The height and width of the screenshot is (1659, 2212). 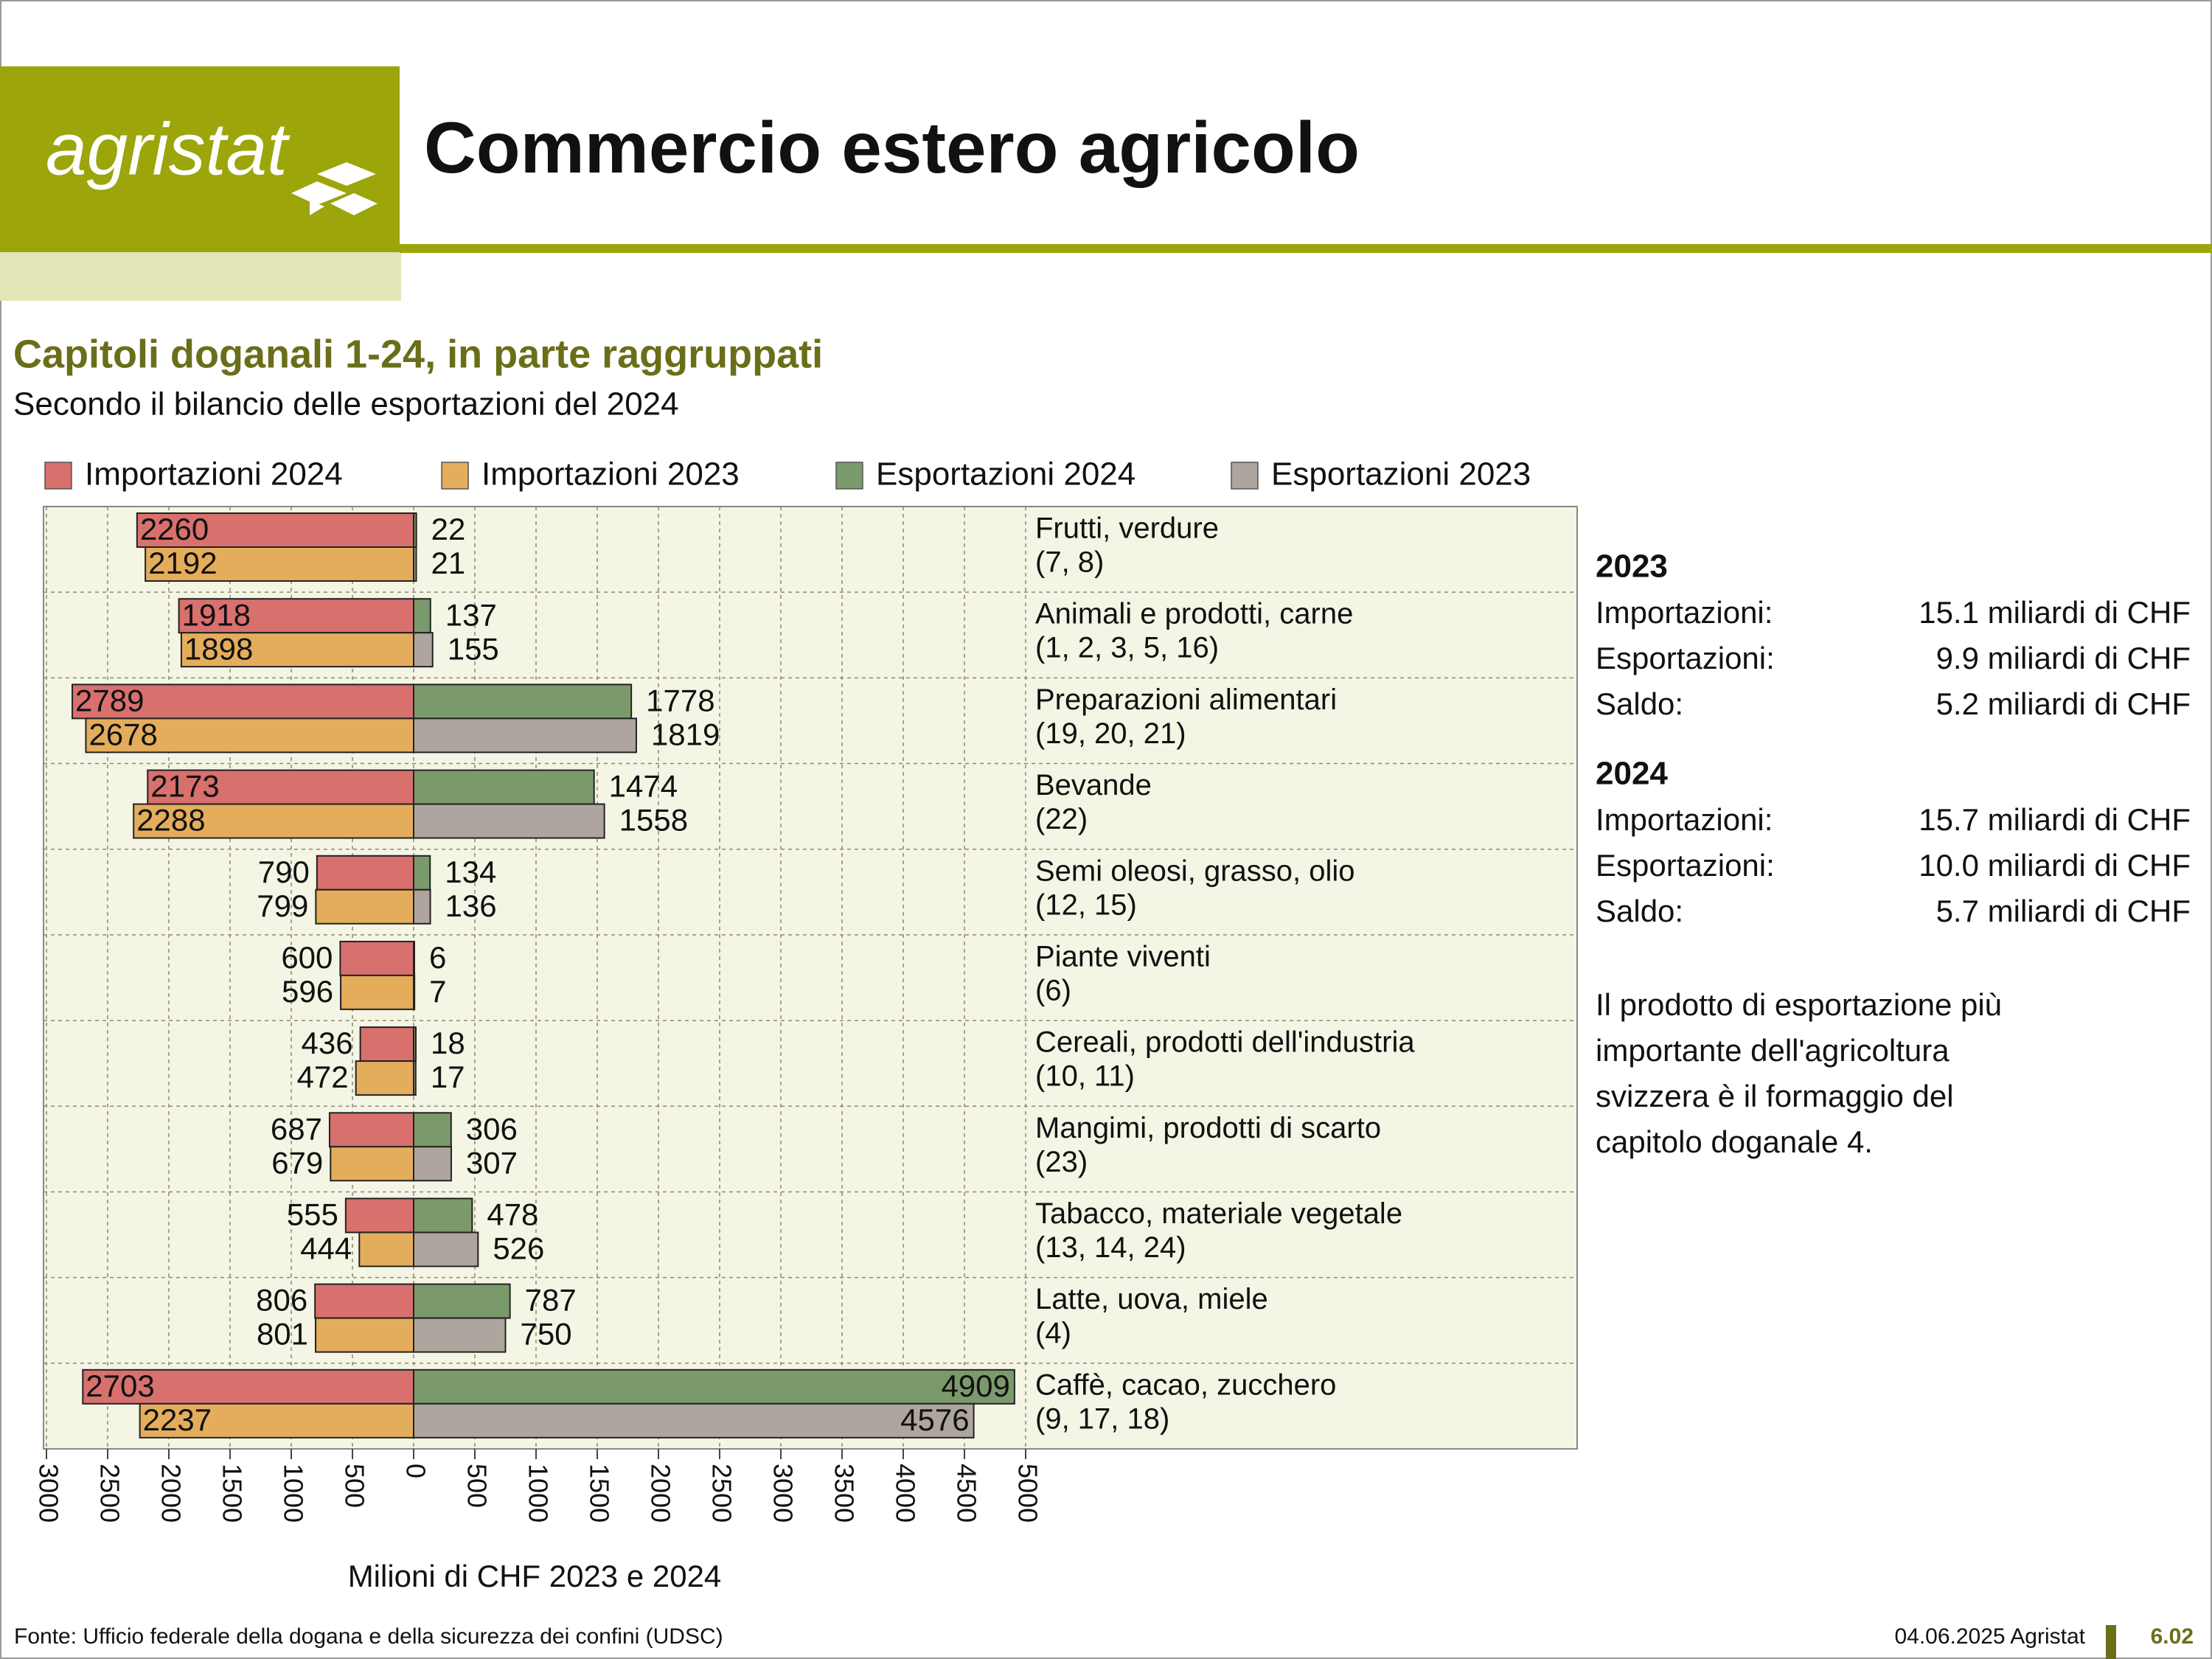 I want to click on category-label: (4), so click(x=1053, y=1333).